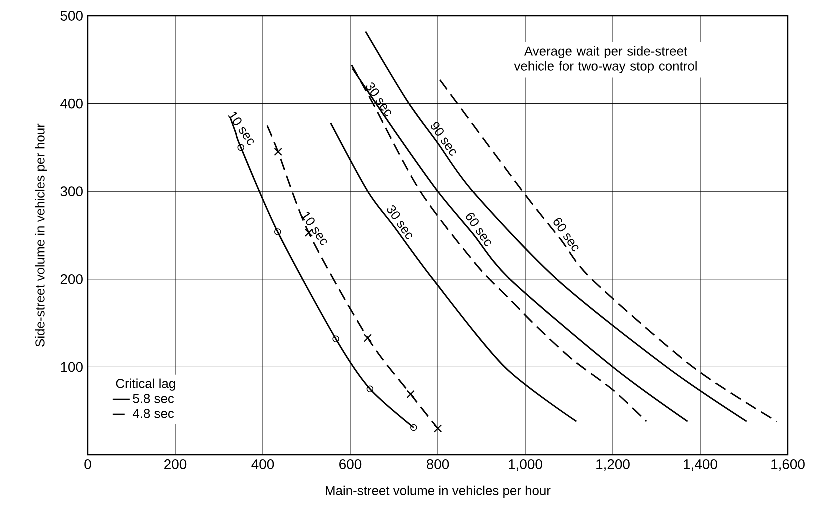 This screenshot has height=513, width=814. Describe the element at coordinates (175, 465) in the screenshot. I see `x-tick-label: 200` at that location.